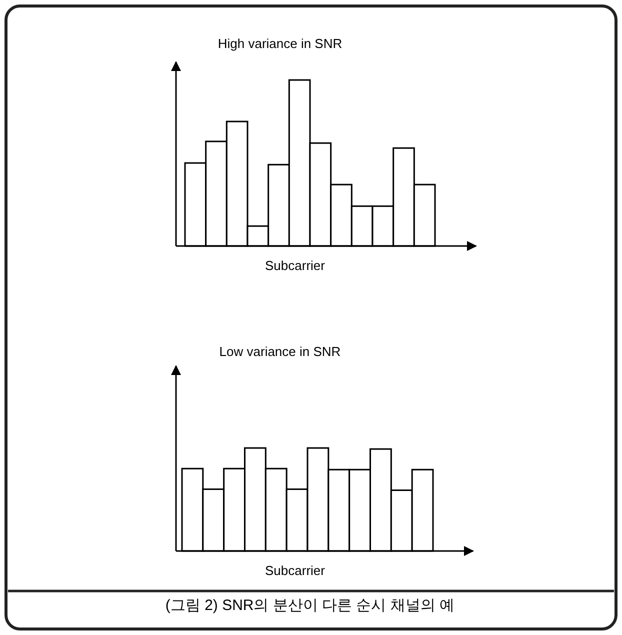  I want to click on text: (그림 2) SNR의 분산이 다른 순시 채널의 예, so click(310, 605).